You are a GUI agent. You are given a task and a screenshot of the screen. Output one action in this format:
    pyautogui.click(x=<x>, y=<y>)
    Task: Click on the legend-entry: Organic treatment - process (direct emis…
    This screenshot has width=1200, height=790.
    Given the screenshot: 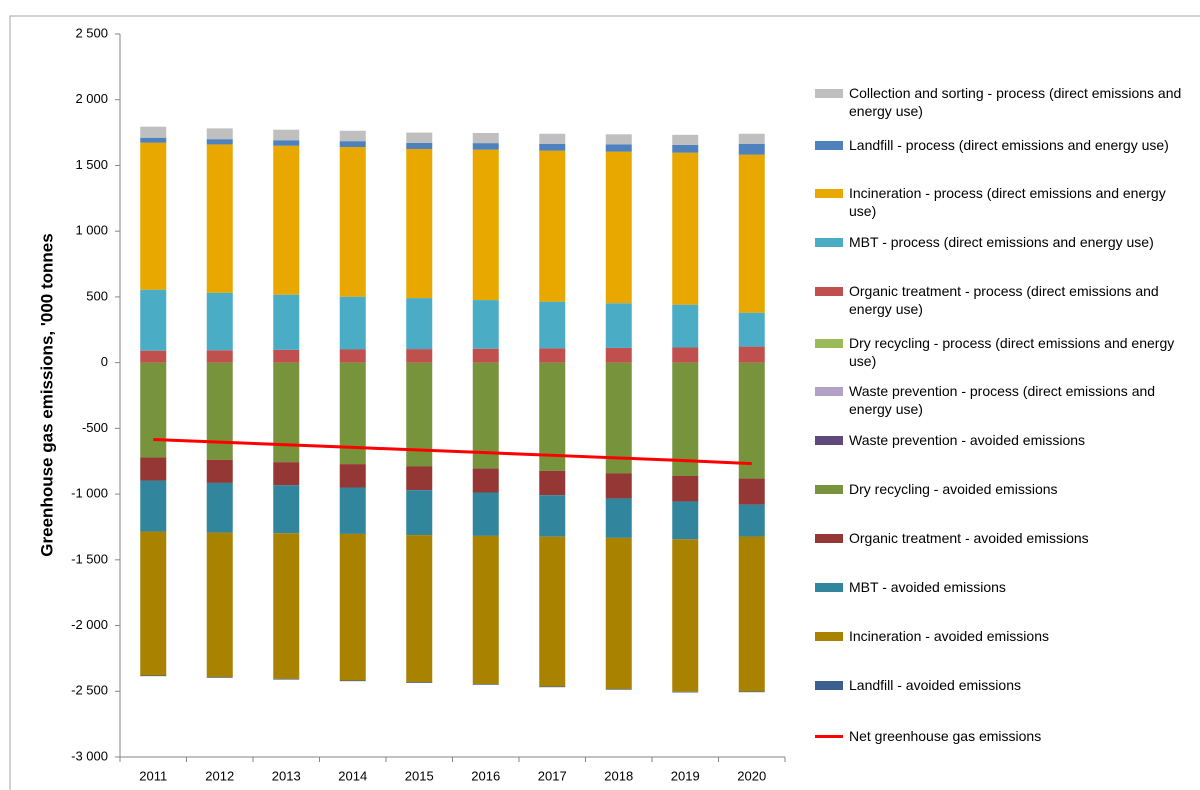 What is the action you would take?
    pyautogui.click(x=1005, y=300)
    